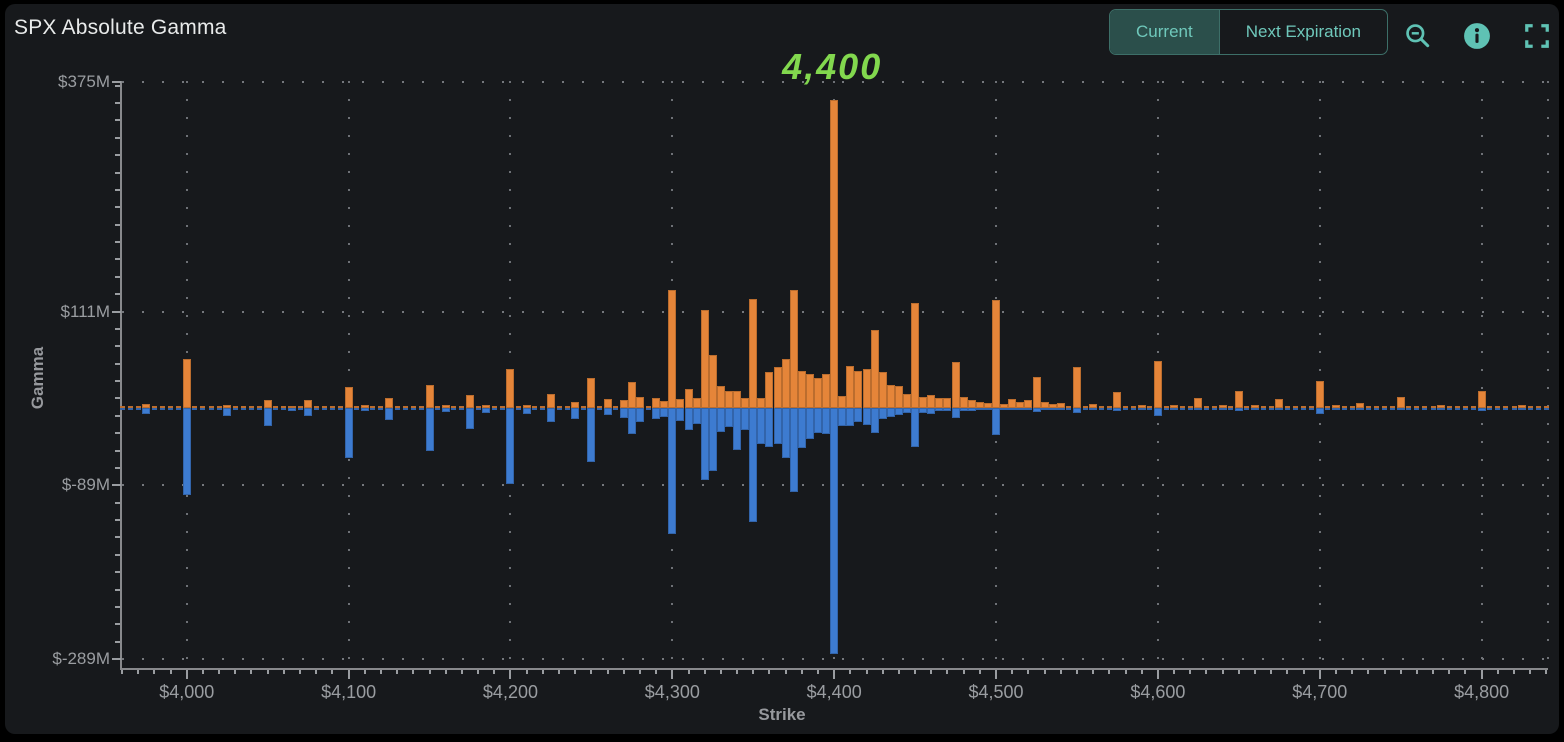  Describe the element at coordinates (116, 659) in the screenshot. I see `y-major-tick` at that location.